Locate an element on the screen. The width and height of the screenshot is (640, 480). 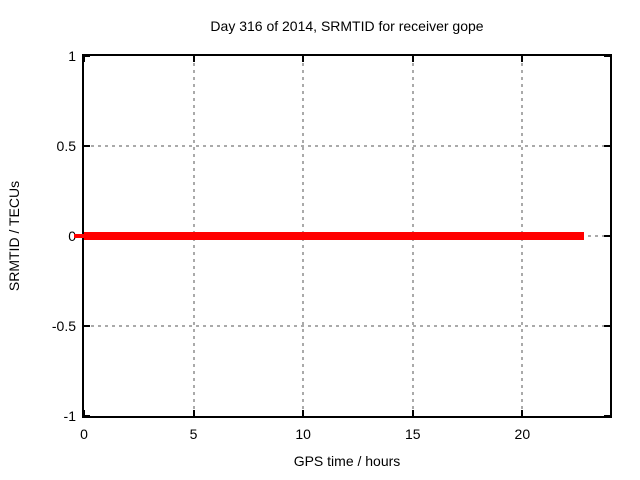
x-tick-label: 20 is located at coordinates (522, 434).